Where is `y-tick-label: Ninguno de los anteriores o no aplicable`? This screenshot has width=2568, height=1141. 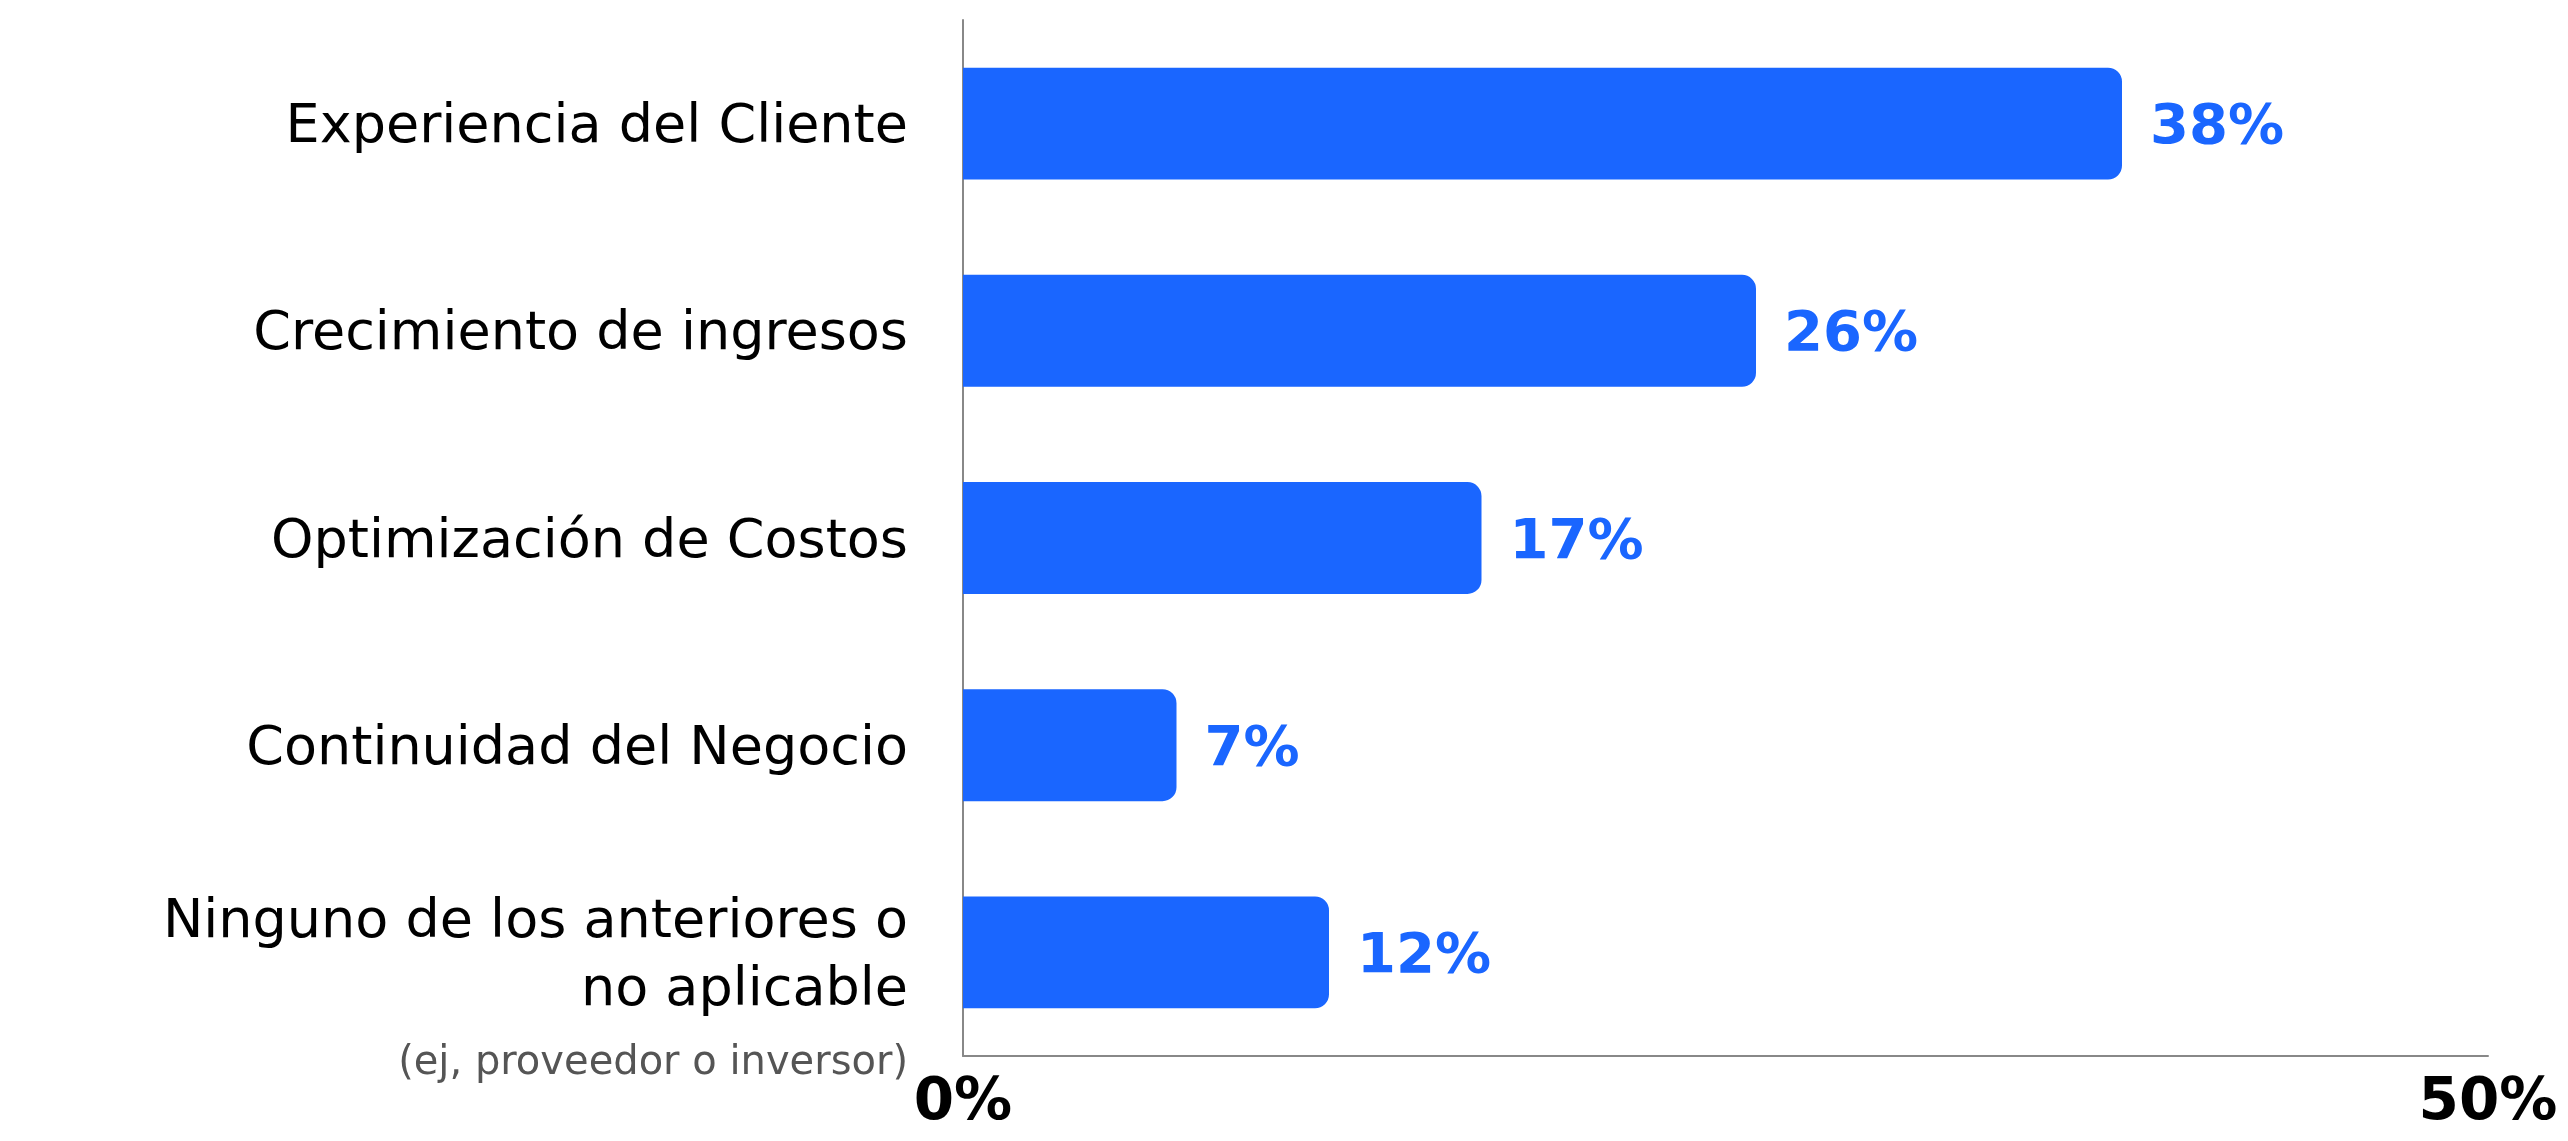 y-tick-label: Ninguno de los anteriores o no aplicable is located at coordinates (535, 952).